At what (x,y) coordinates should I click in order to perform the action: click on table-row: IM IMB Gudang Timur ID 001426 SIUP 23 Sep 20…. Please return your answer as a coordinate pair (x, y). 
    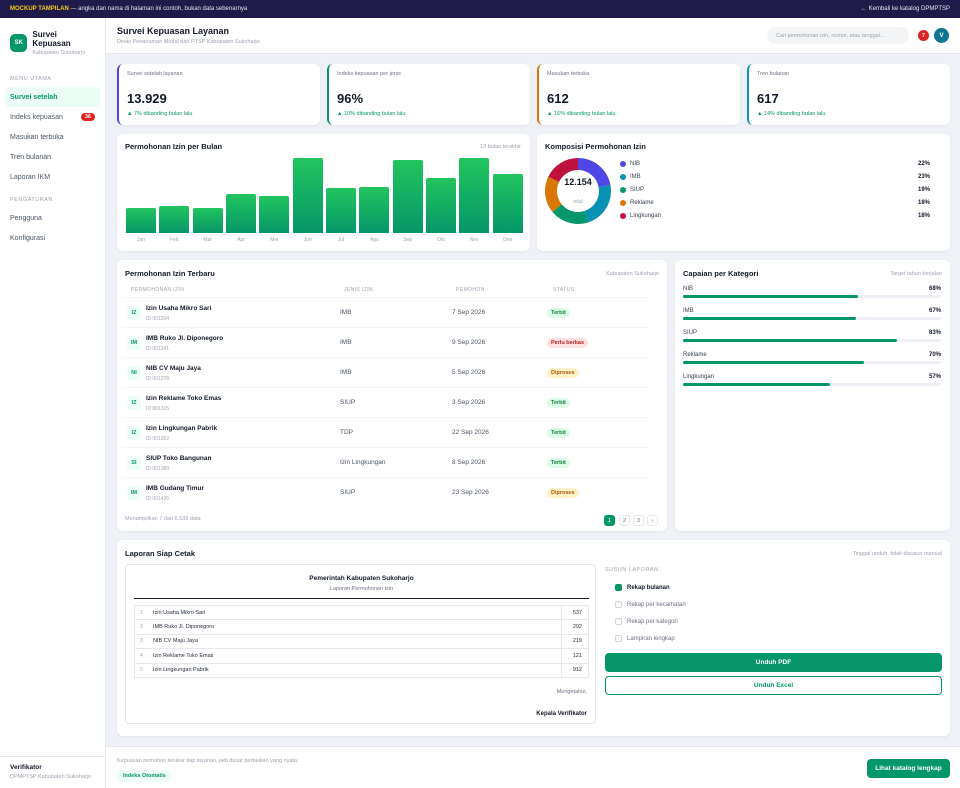
    Looking at the image, I should click on (386, 492).